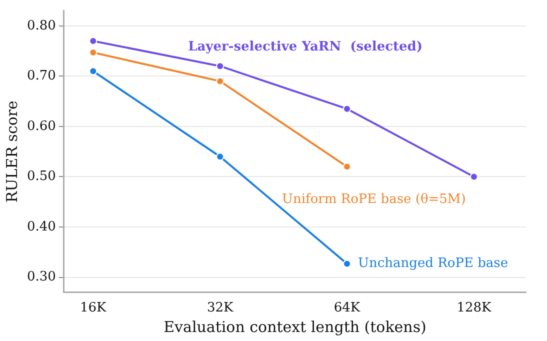  What do you see at coordinates (11, 151) in the screenshot?
I see `y-axis-title: RULER score` at bounding box center [11, 151].